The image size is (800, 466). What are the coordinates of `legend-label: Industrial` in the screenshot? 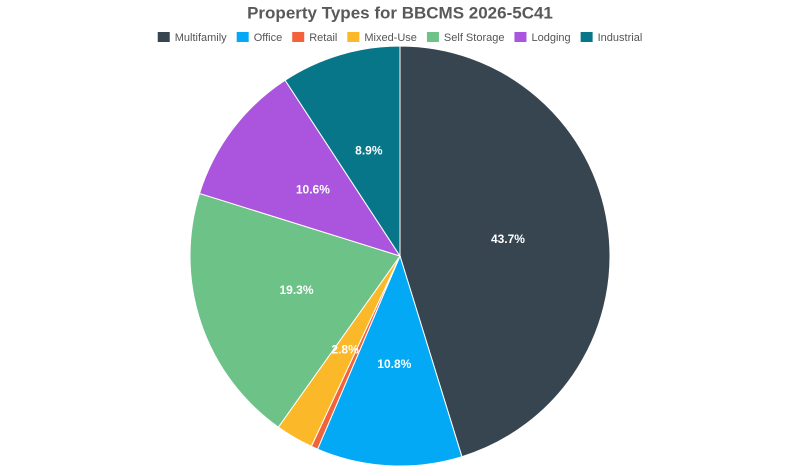 It's located at (620, 38).